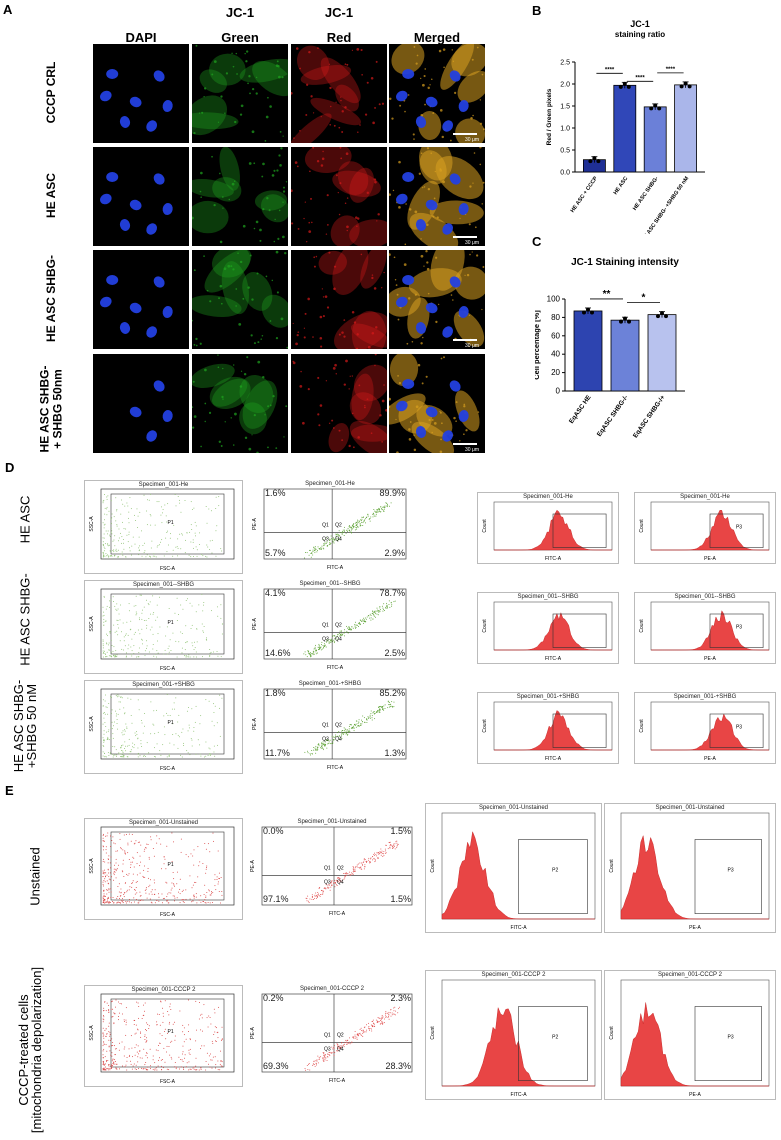  I want to click on y-tick-label: 1.5, so click(565, 107).